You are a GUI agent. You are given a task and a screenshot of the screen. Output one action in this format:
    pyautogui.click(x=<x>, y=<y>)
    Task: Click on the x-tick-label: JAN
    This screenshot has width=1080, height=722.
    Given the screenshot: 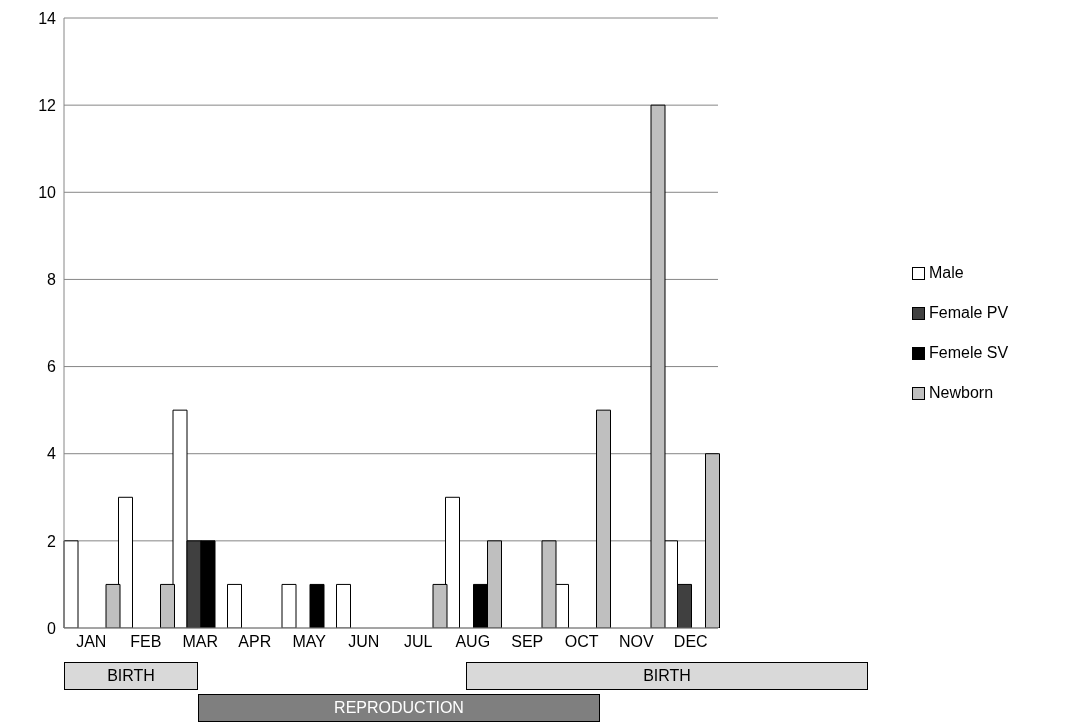 What is the action you would take?
    pyautogui.click(x=91, y=642)
    